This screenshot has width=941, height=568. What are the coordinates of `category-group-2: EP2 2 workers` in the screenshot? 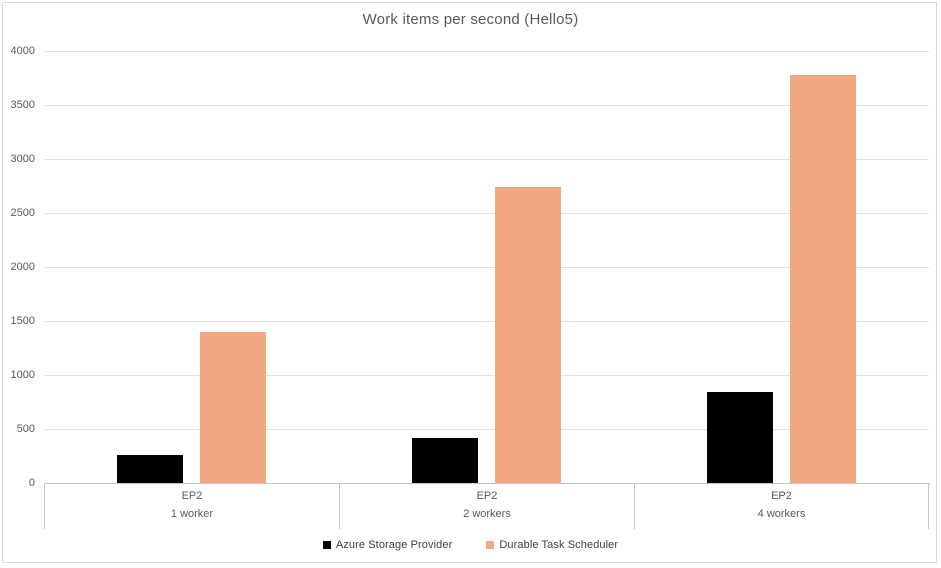 It's located at (486, 506).